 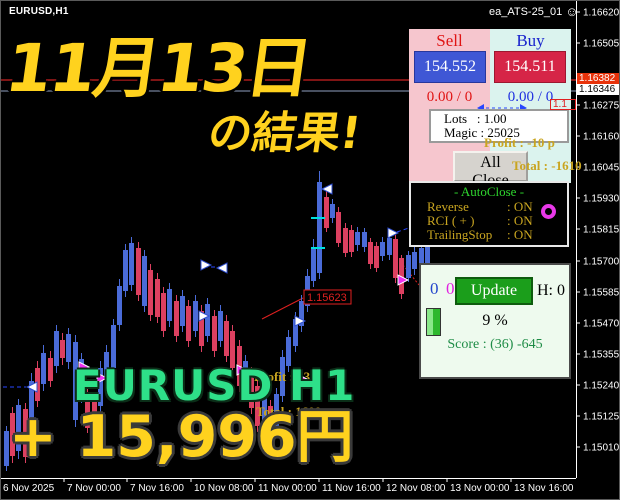 I want to click on sell-label: Sell, so click(x=449, y=40).